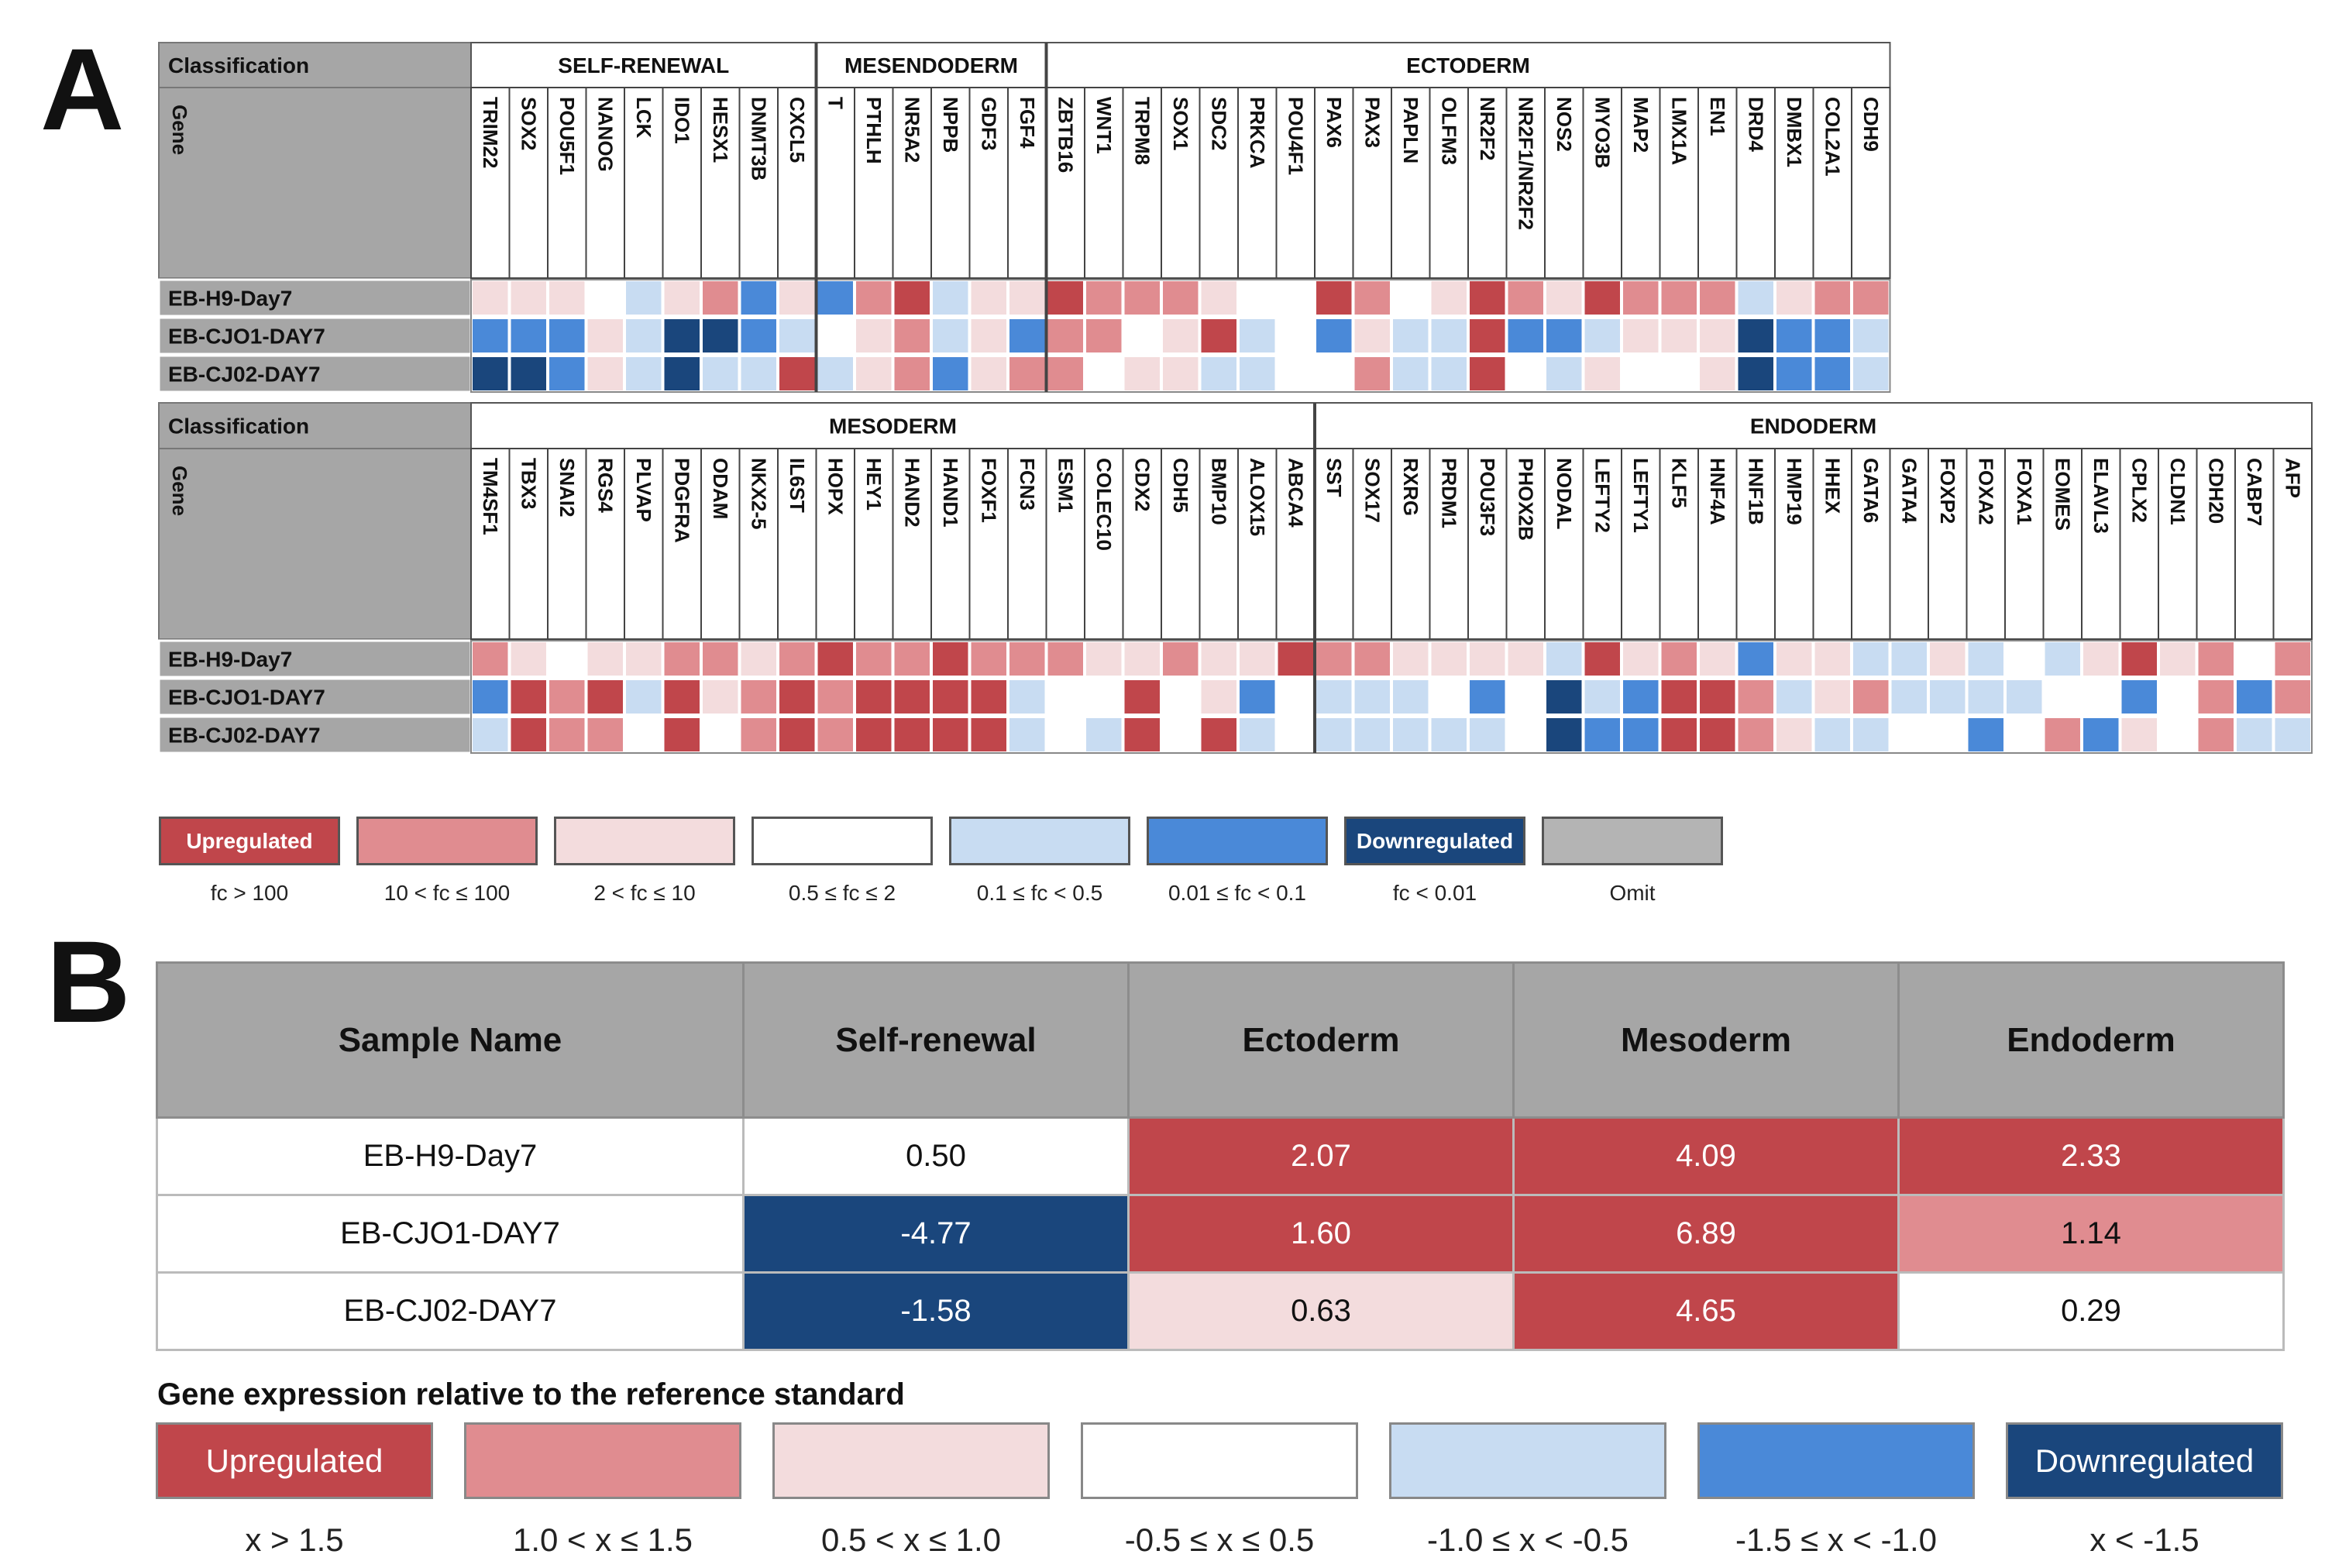 This screenshot has height=1568, width=2325. Describe the element at coordinates (88, 981) in the screenshot. I see `panel-label-b: B` at that location.